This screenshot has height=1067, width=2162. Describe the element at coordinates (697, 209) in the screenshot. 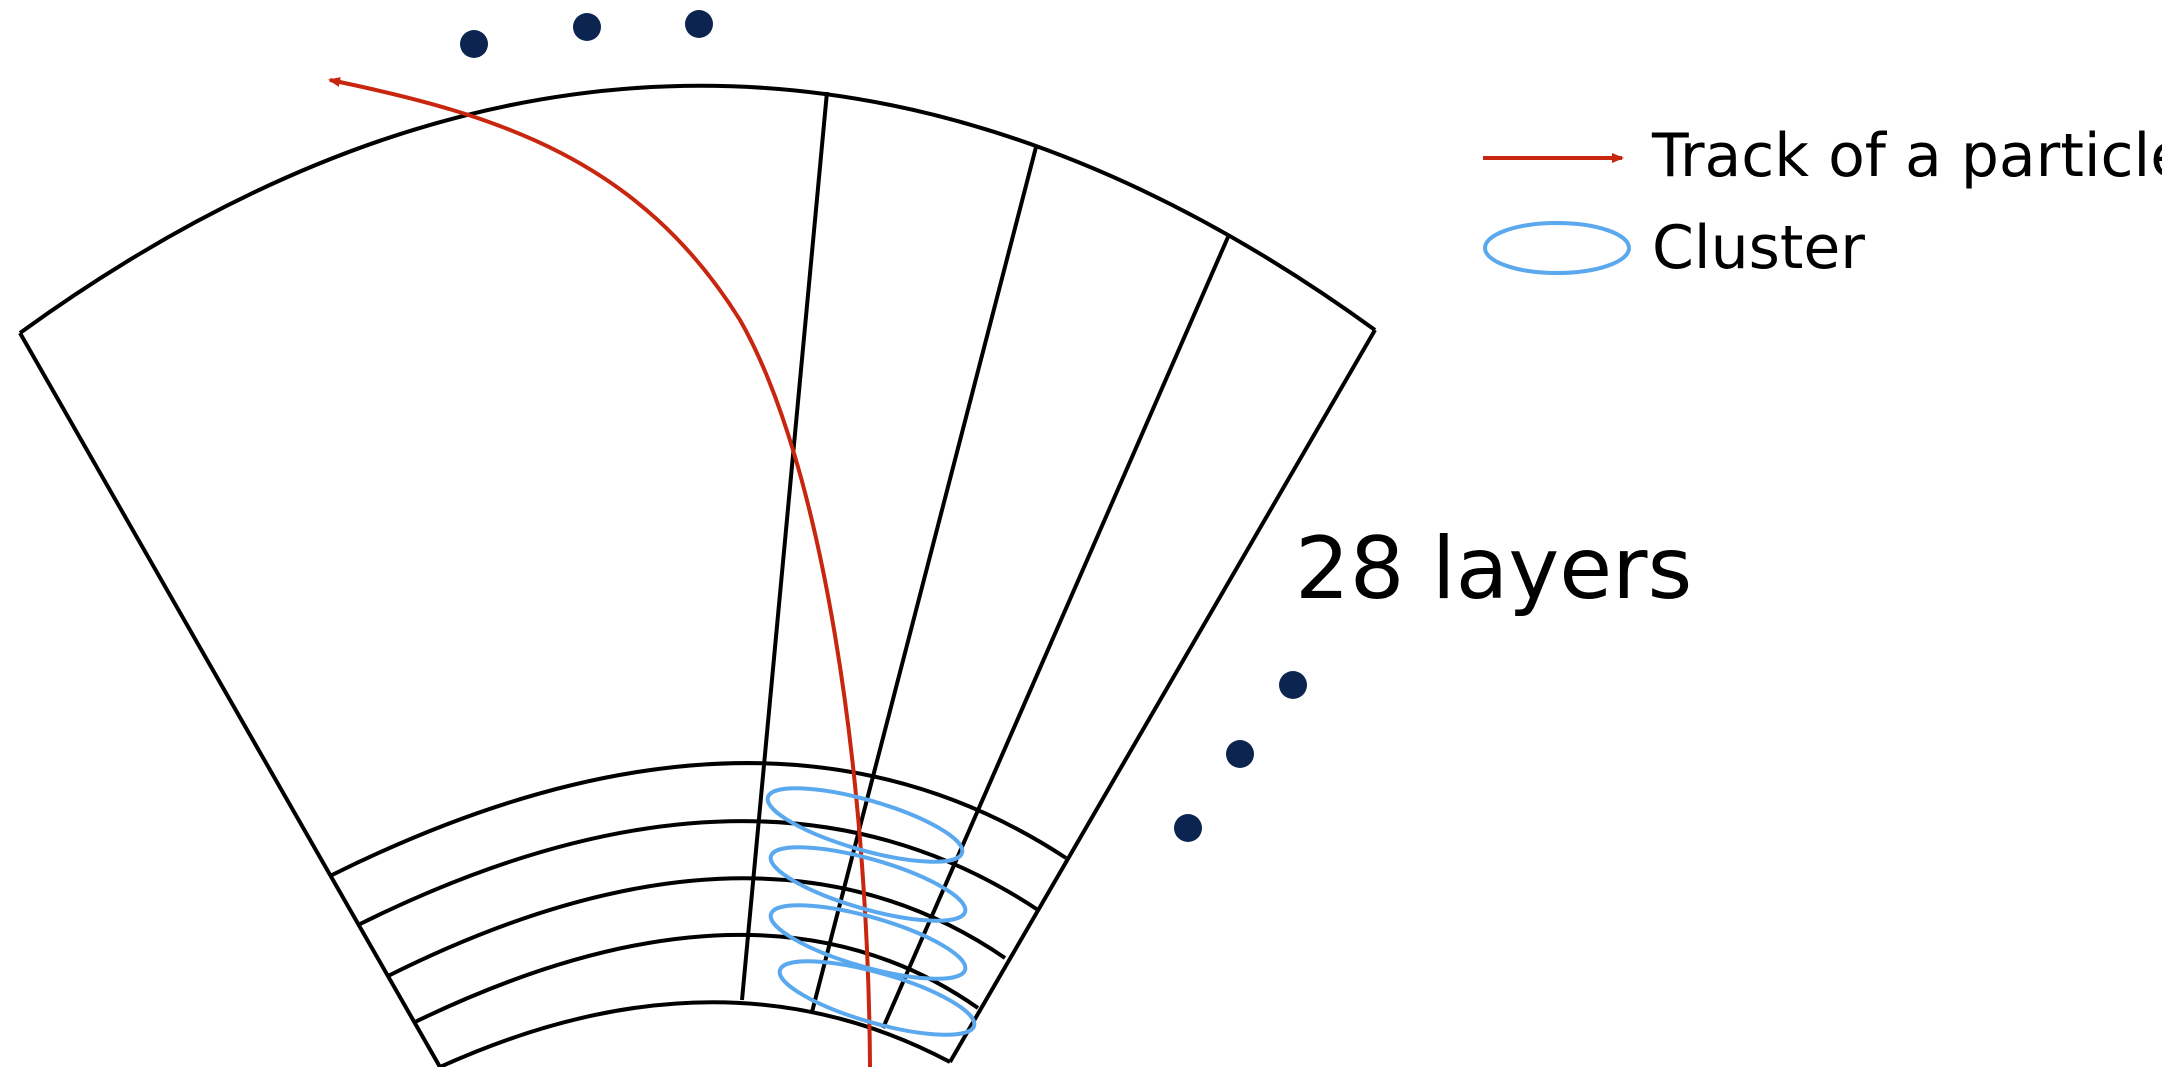

I see `wedge-outer-arc` at that location.